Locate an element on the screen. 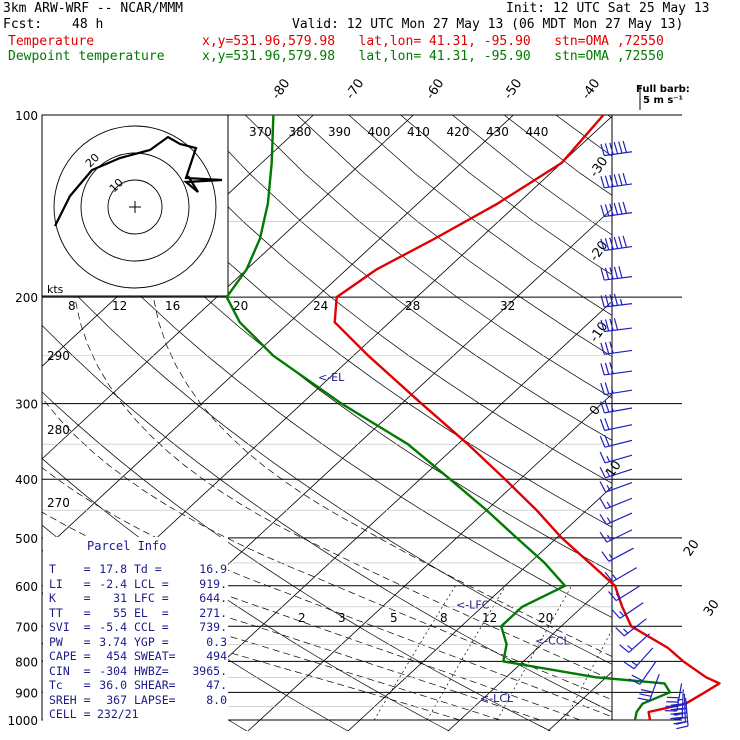  mixing-ratio-label-2: 2 is located at coordinates (302, 618).